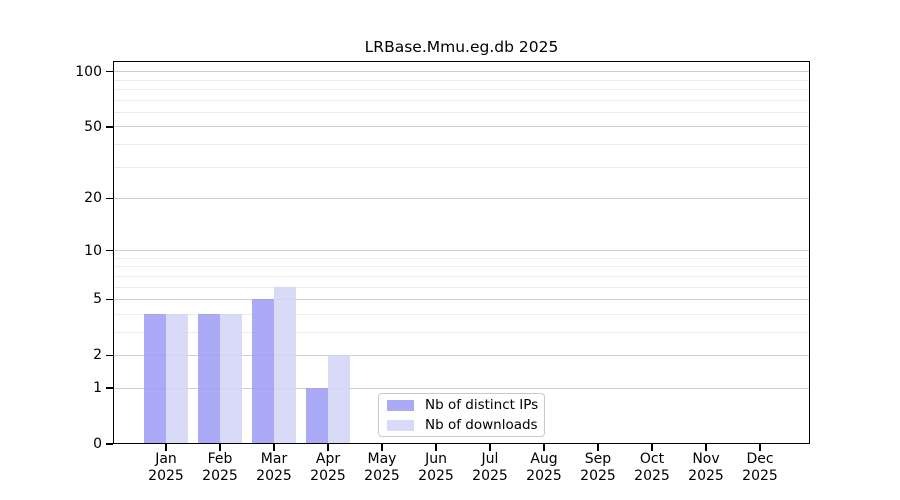  I want to click on bar-distinct-ips-apr, so click(317, 416).